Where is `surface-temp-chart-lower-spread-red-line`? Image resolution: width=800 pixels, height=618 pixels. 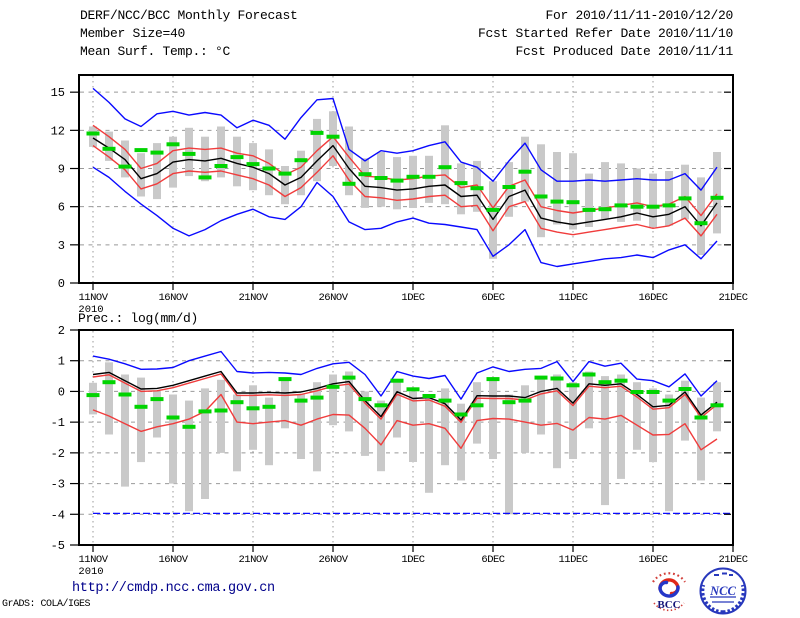 surface-temp-chart-lower-spread-red-line is located at coordinates (405, 191).